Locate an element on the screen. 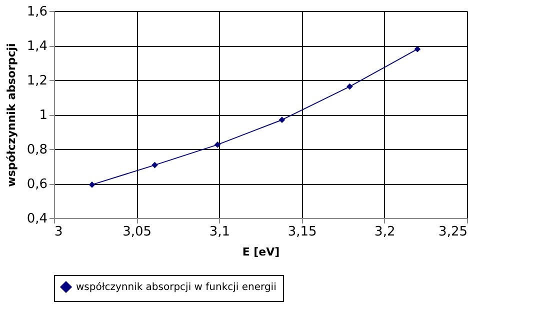  legend-label: współczynnik absorpcji w funkcji energii is located at coordinates (176, 287).